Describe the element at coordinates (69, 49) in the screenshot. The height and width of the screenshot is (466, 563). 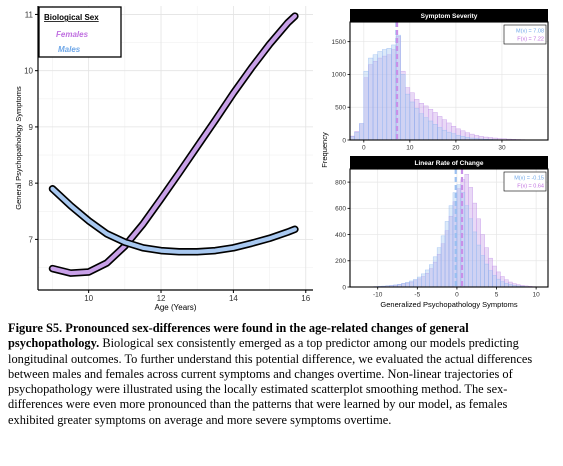
I see `legend-item-males: Males` at that location.